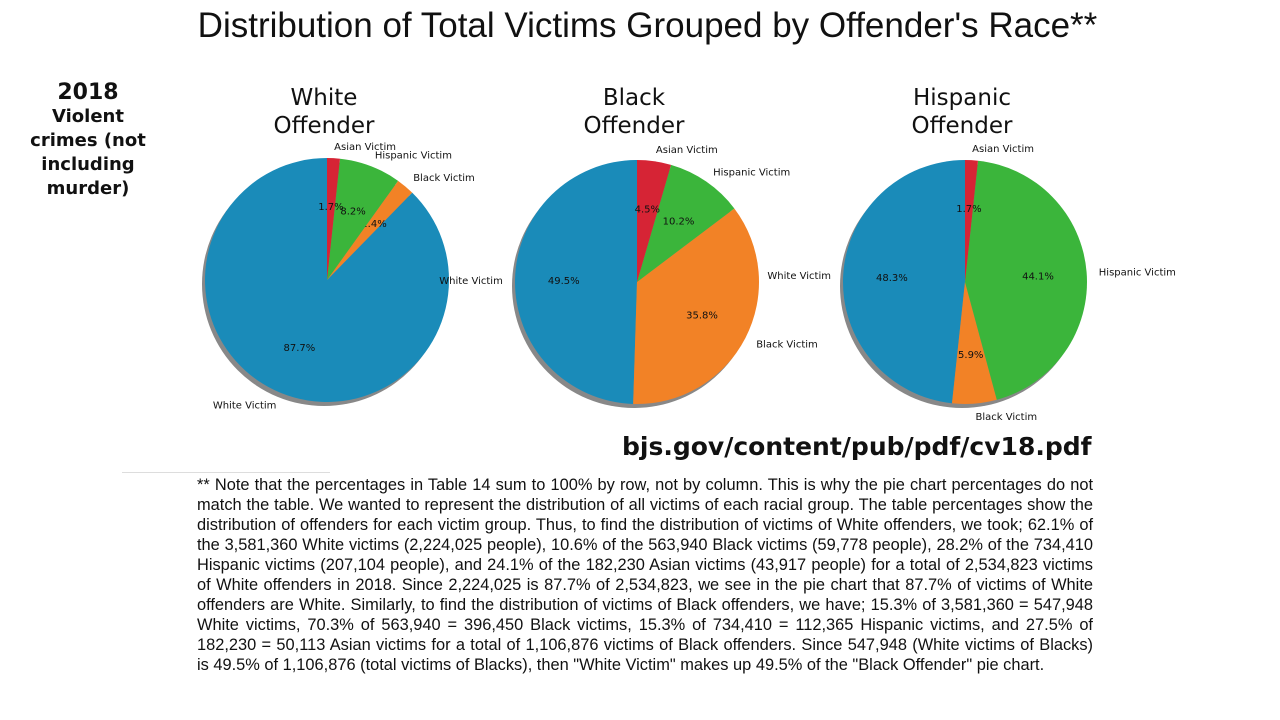  Describe the element at coordinates (564, 281) in the screenshot. I see `pct-label: 49.5%` at that location.